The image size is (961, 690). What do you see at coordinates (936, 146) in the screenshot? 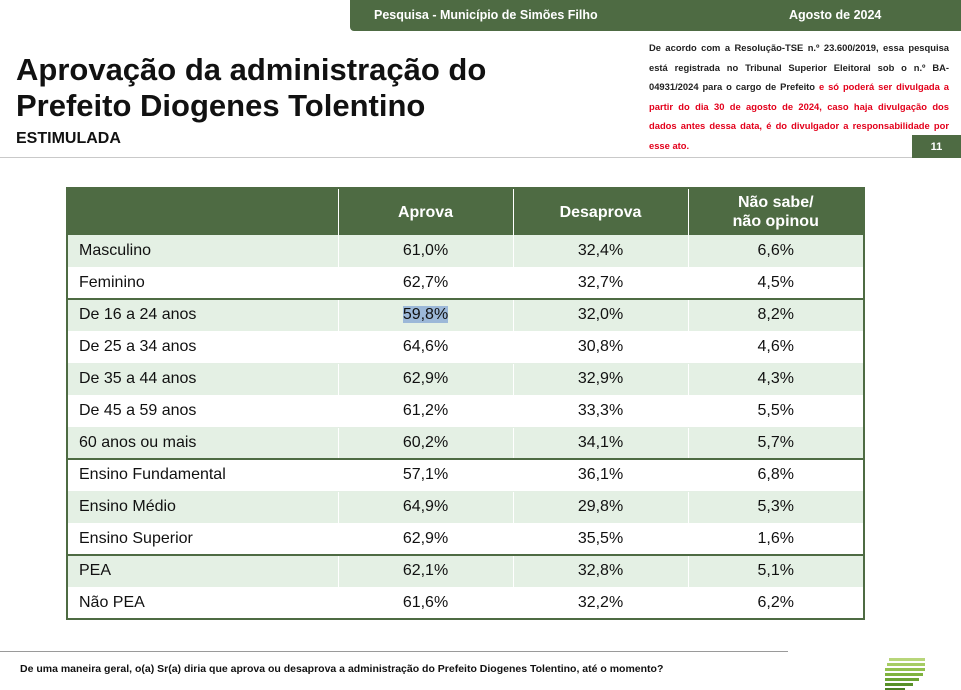
I see `page-number: 11` at bounding box center [936, 146].